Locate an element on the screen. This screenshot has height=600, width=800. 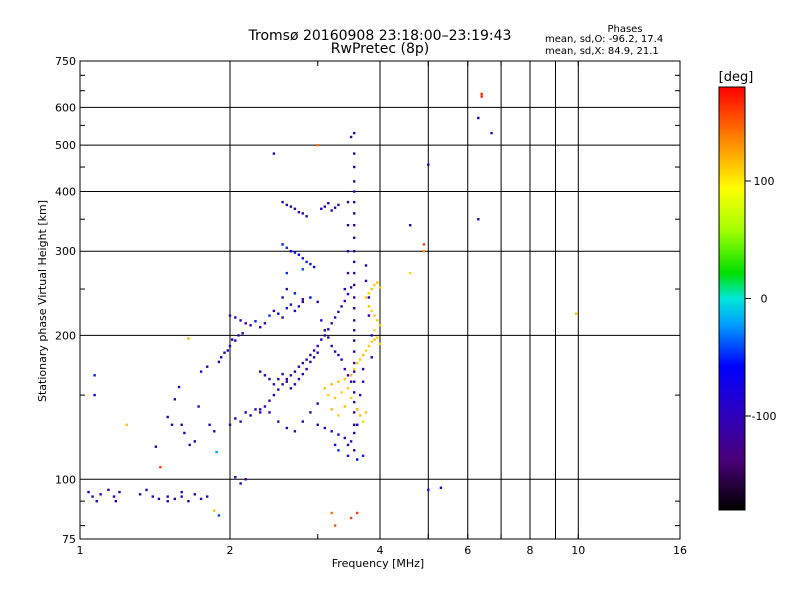
stats-line-x: mean, sd,X: 84.9, 21.1 is located at coordinates (602, 51).